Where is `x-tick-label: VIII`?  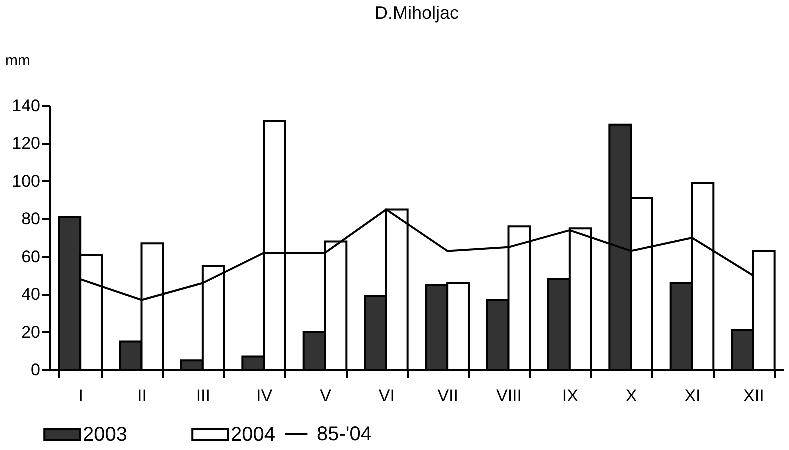 x-tick-label: VIII is located at coordinates (509, 396).